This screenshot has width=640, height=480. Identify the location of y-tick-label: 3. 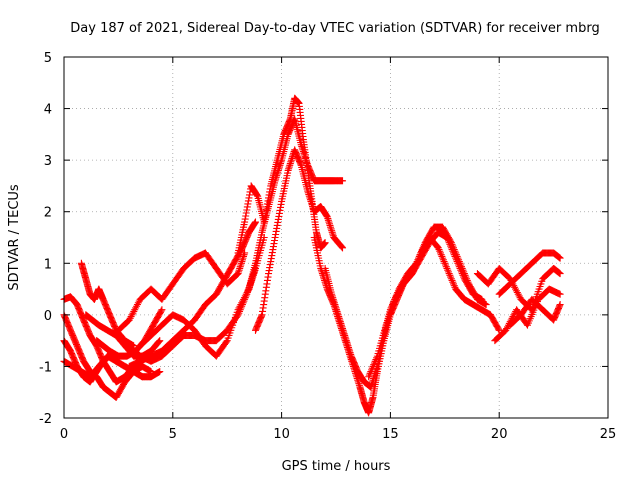
(48, 161).